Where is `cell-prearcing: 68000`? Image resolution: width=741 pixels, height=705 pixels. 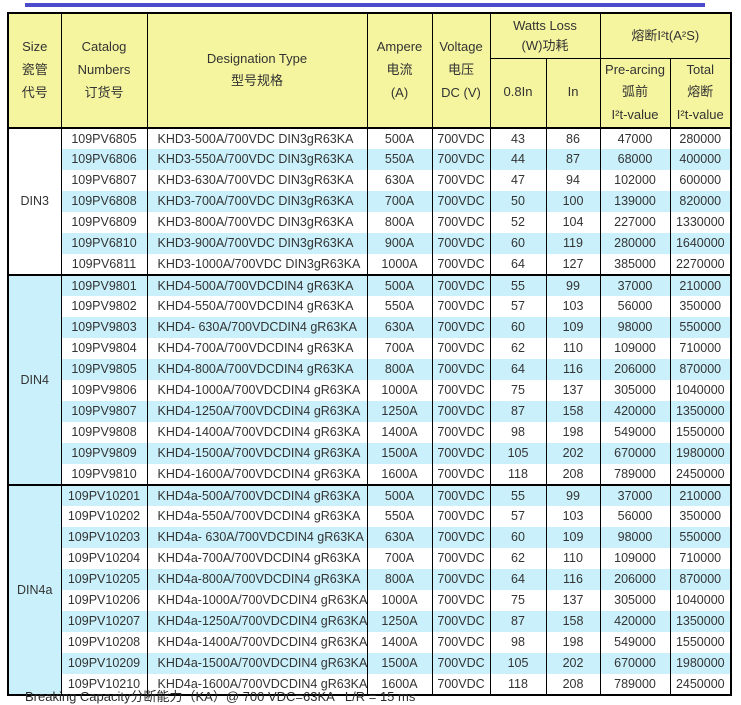
cell-prearcing: 68000 is located at coordinates (635, 159).